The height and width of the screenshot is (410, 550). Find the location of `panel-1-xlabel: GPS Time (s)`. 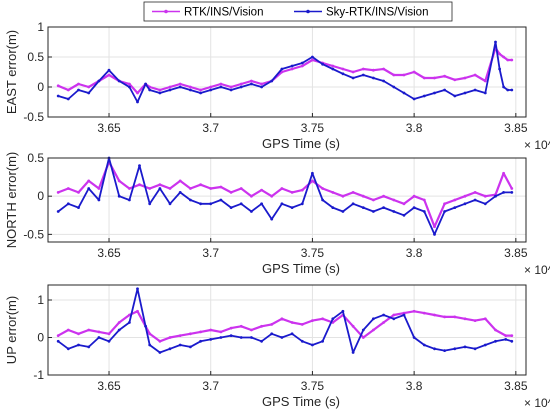

panel-1-xlabel: GPS Time (s) is located at coordinates (301, 143).